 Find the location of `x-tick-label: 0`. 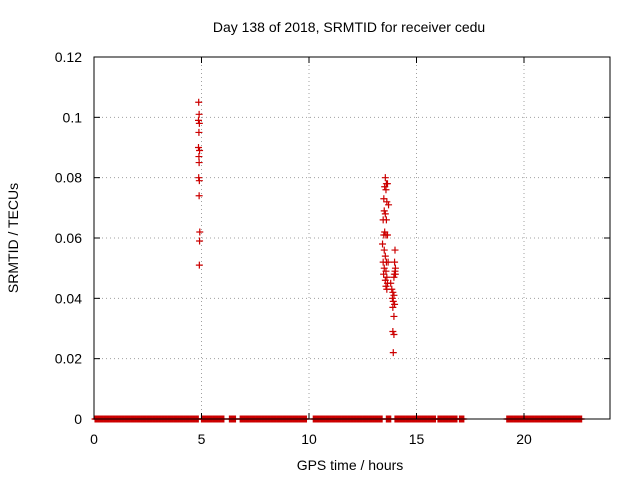

x-tick-label: 0 is located at coordinates (94, 439).